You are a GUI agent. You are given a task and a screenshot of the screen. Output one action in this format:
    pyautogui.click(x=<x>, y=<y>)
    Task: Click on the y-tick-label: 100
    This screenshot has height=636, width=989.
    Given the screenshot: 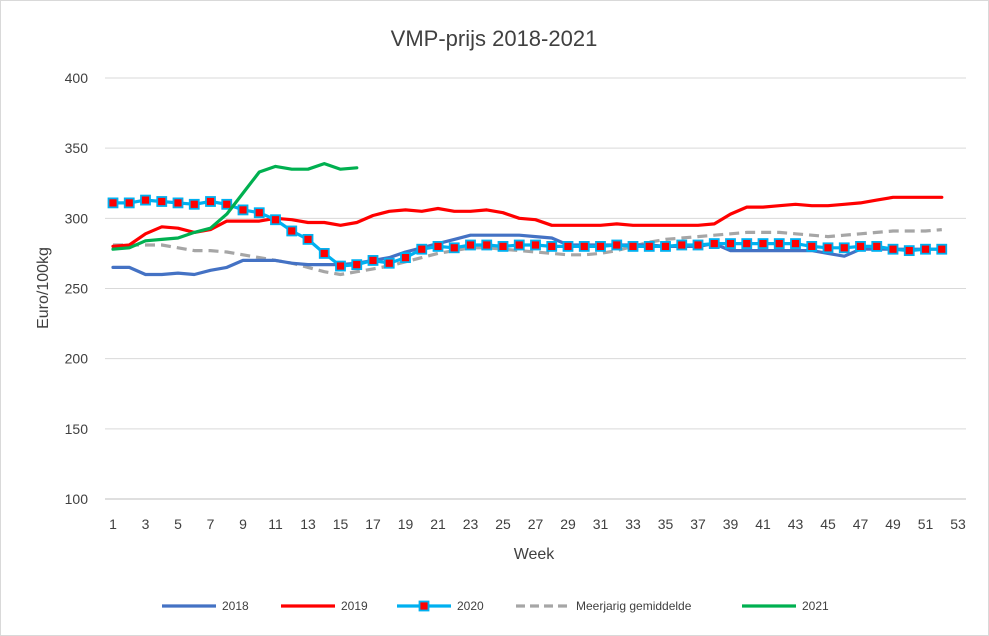 What is the action you would take?
    pyautogui.click(x=77, y=499)
    